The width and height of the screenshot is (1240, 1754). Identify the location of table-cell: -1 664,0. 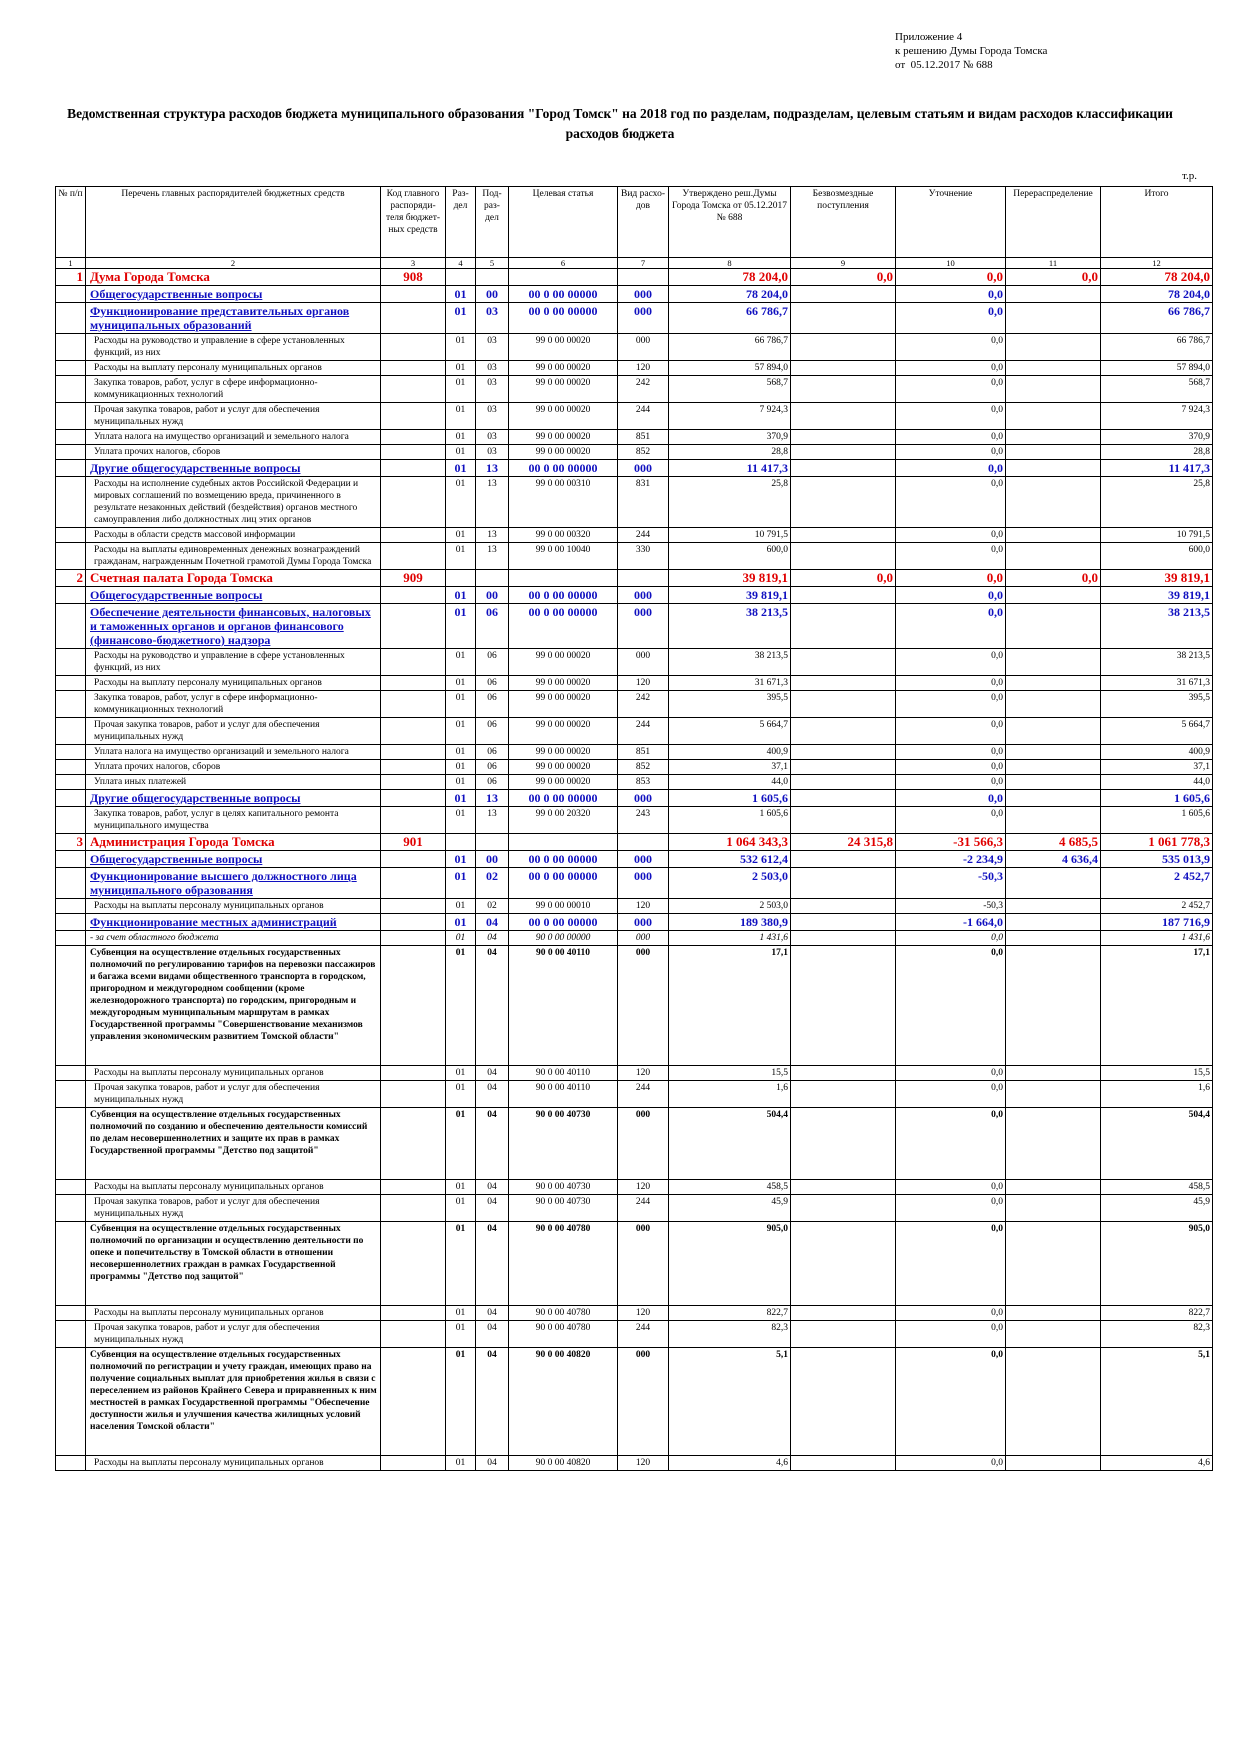
(950, 922).